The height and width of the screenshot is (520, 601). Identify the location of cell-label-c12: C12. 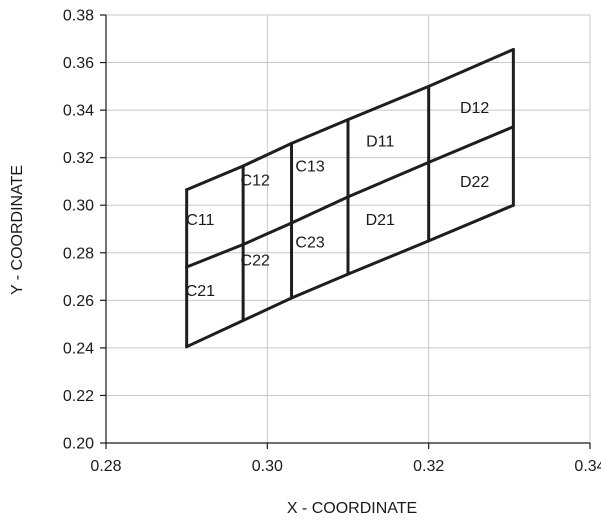
(255, 181).